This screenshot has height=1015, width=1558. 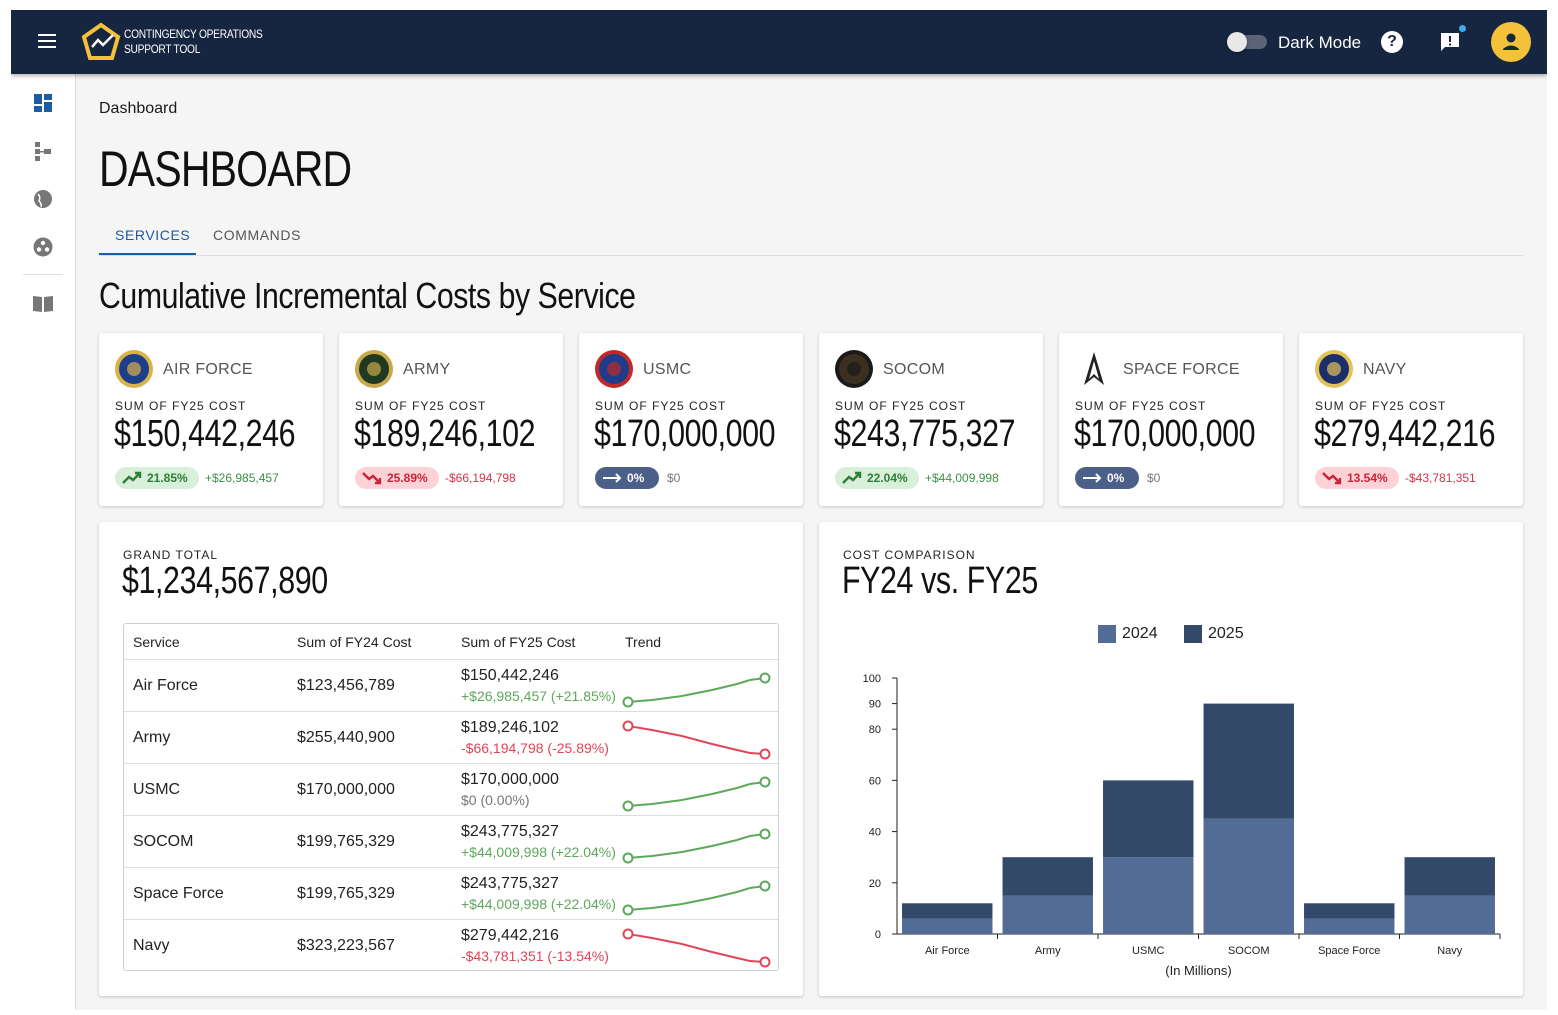 I want to click on column-header-fy24: Sum of FY24 Cost, so click(x=354, y=642).